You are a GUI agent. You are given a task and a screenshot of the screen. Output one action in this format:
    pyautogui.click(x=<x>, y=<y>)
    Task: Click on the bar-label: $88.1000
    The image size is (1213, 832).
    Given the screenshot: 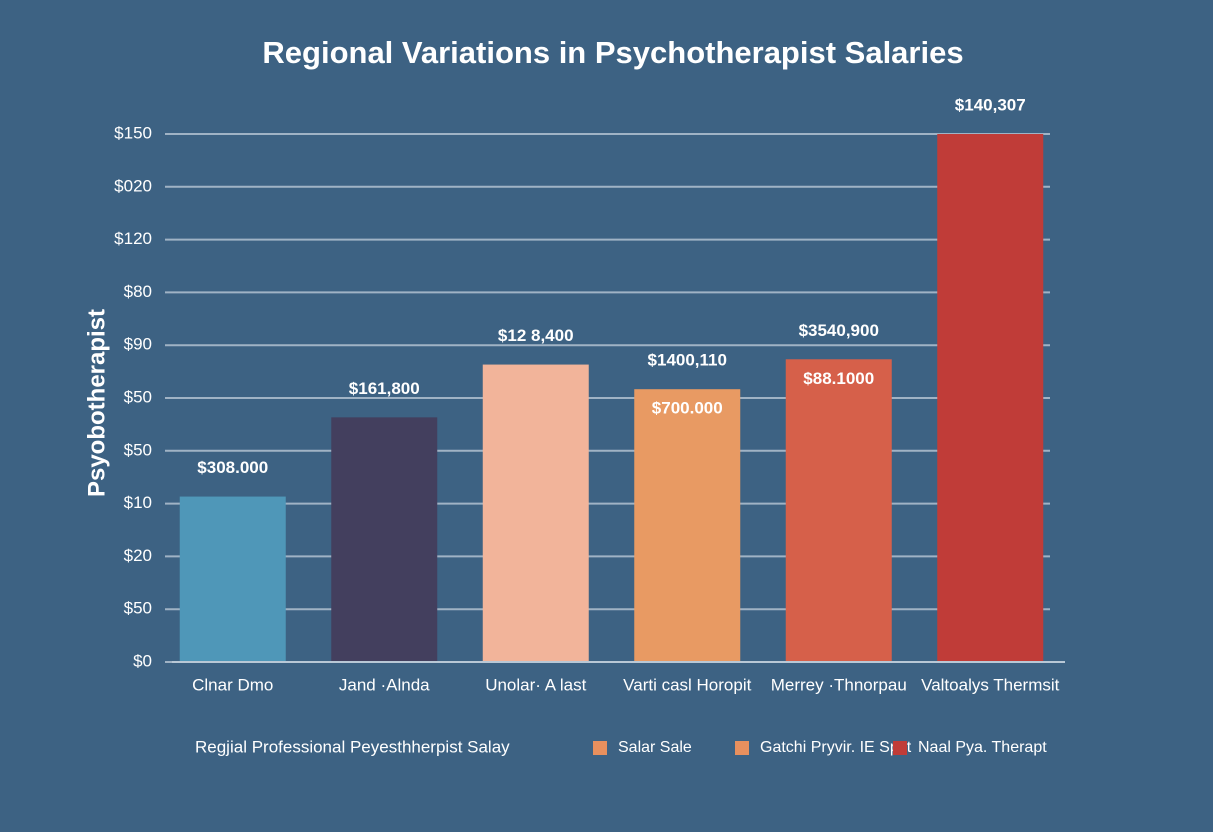 What is the action you would take?
    pyautogui.click(x=838, y=378)
    